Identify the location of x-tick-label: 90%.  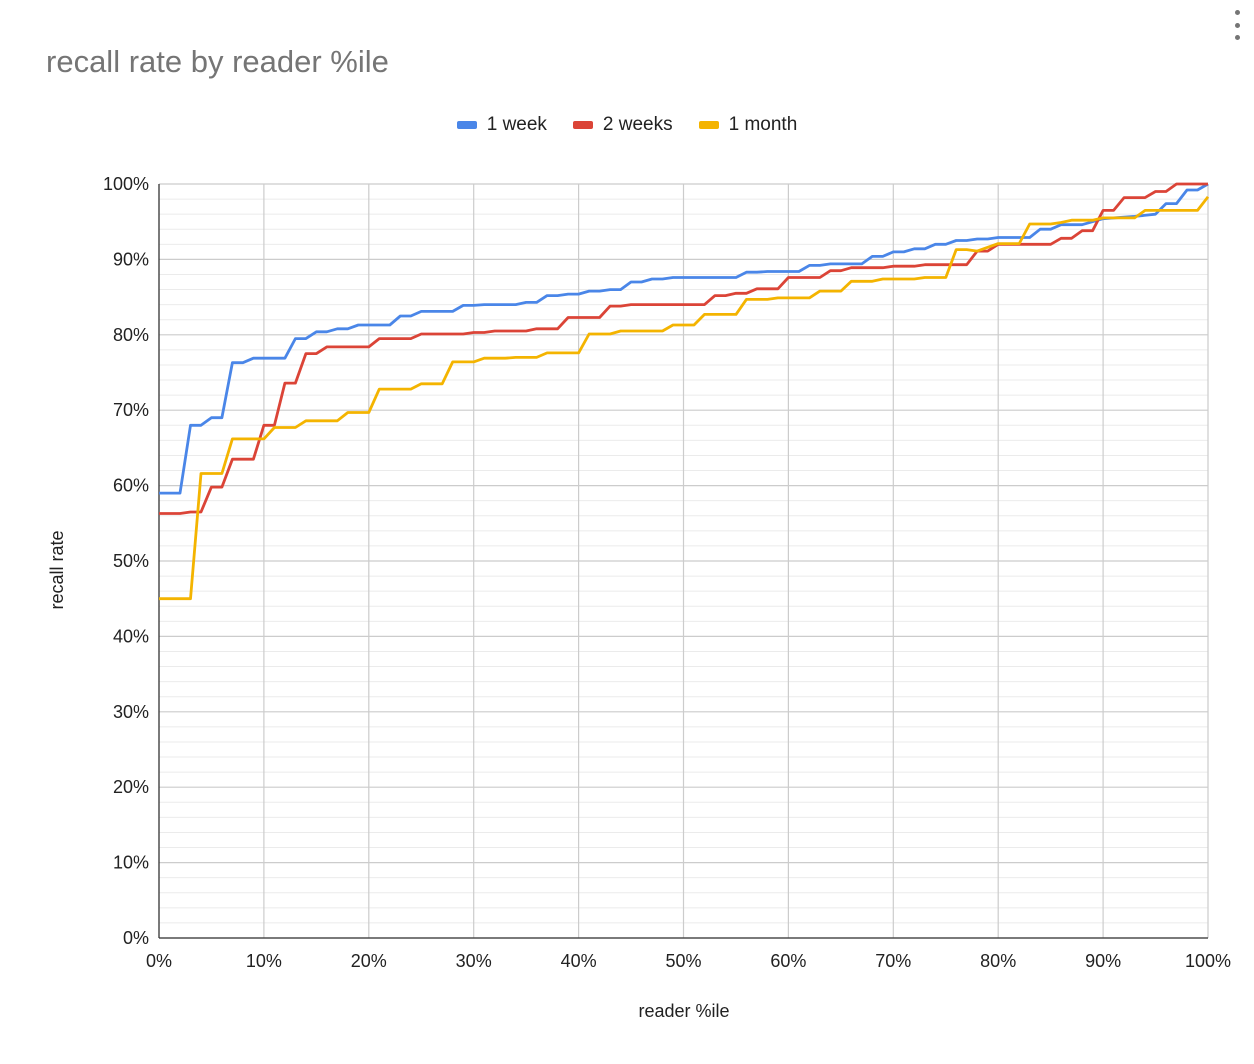
(1103, 961).